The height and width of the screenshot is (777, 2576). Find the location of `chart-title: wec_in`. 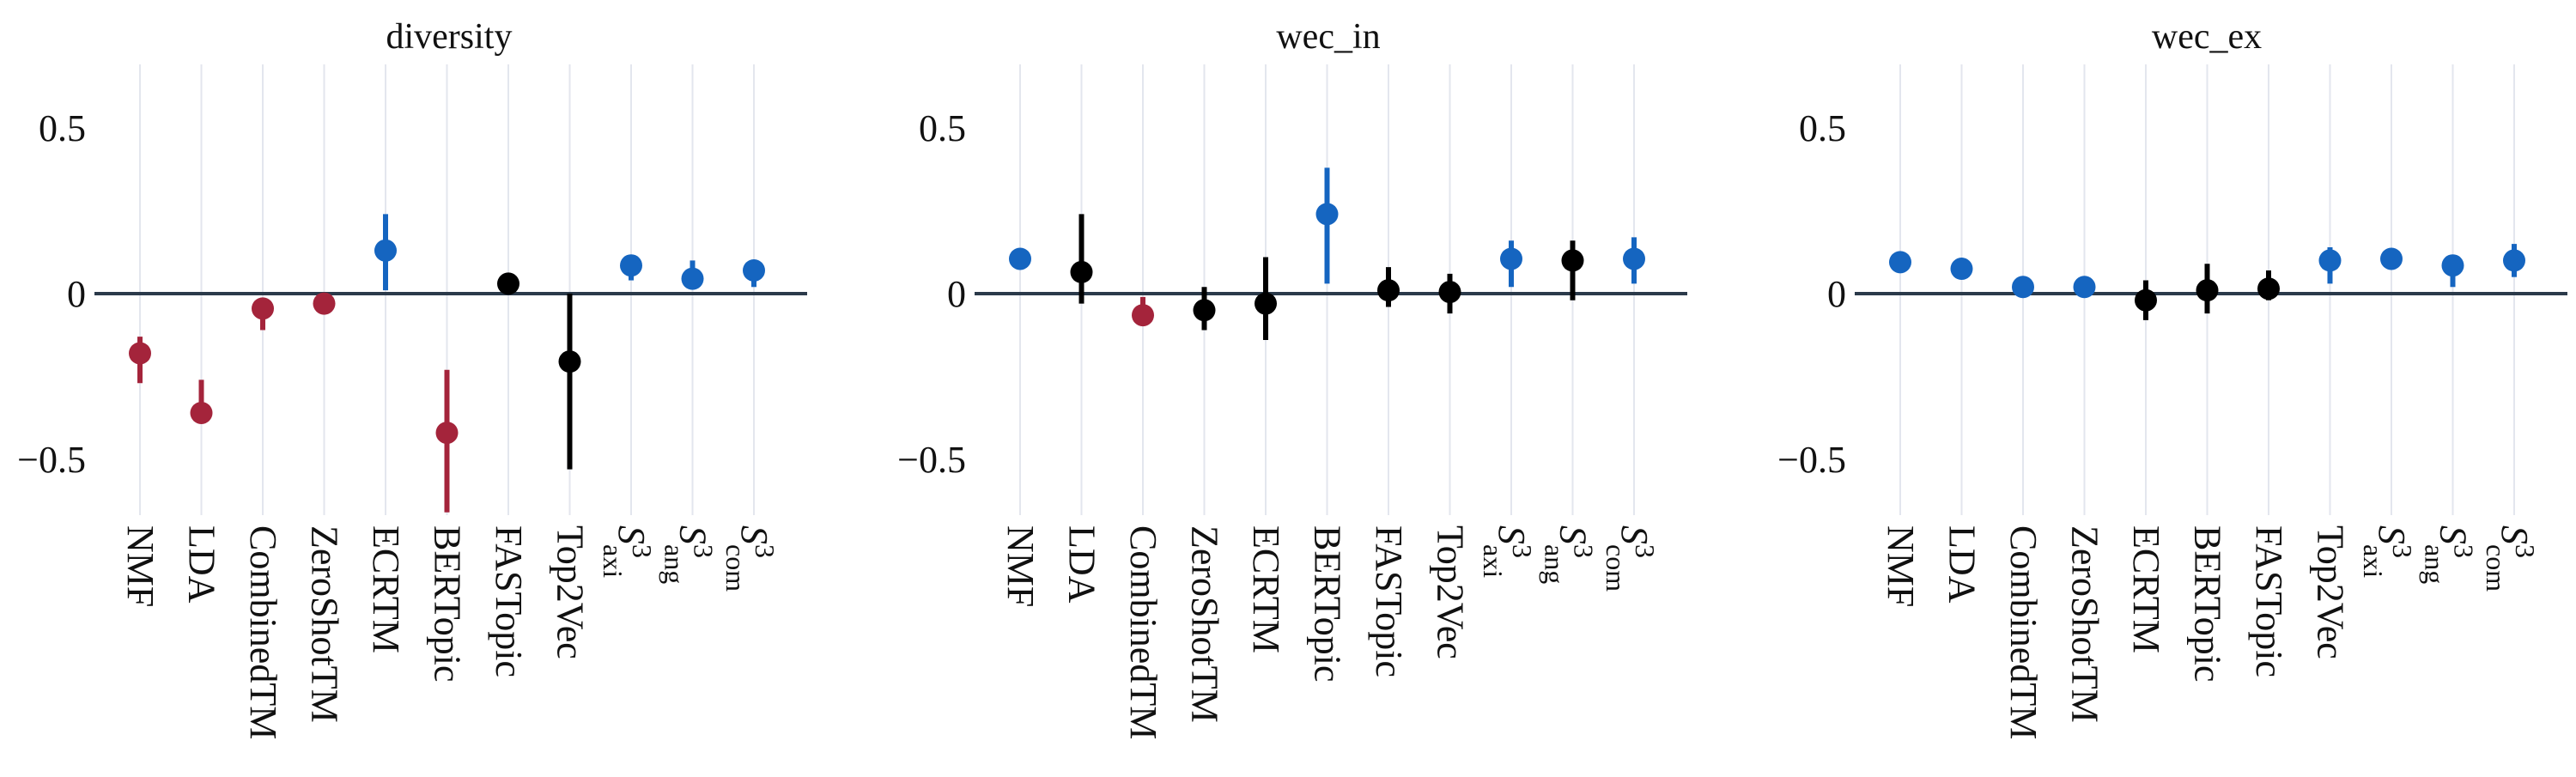

chart-title: wec_in is located at coordinates (1328, 37).